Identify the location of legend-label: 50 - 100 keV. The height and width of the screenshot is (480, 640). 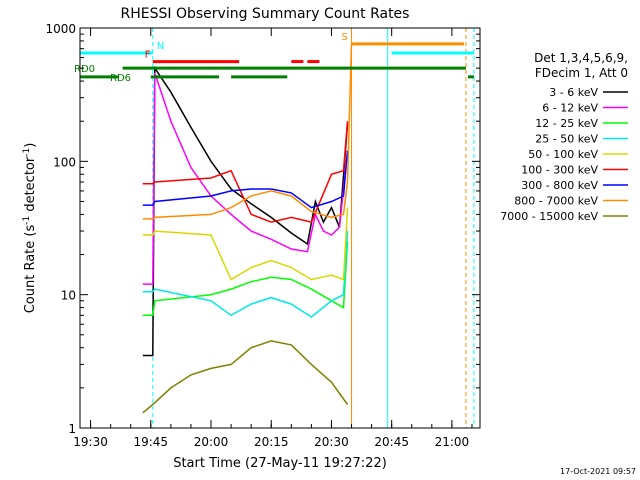
(563, 154).